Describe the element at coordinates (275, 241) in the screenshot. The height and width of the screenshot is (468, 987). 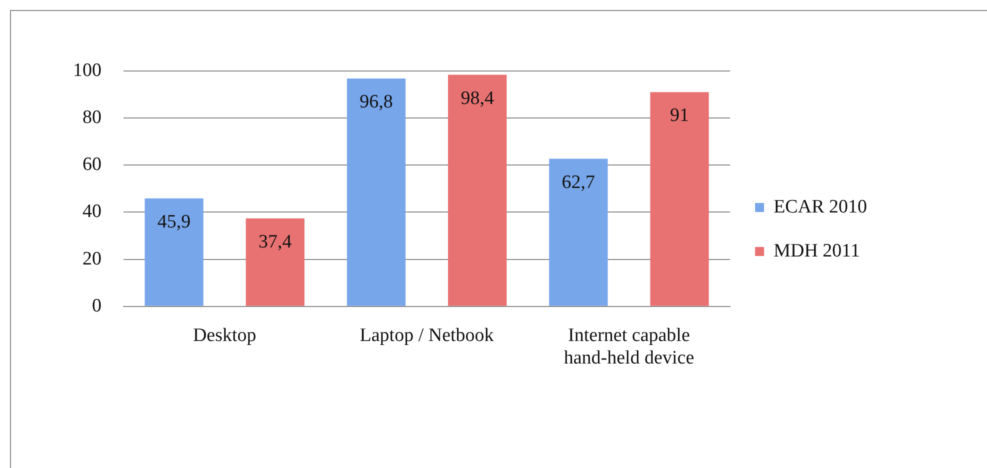
I see `data-label: 37,4` at that location.